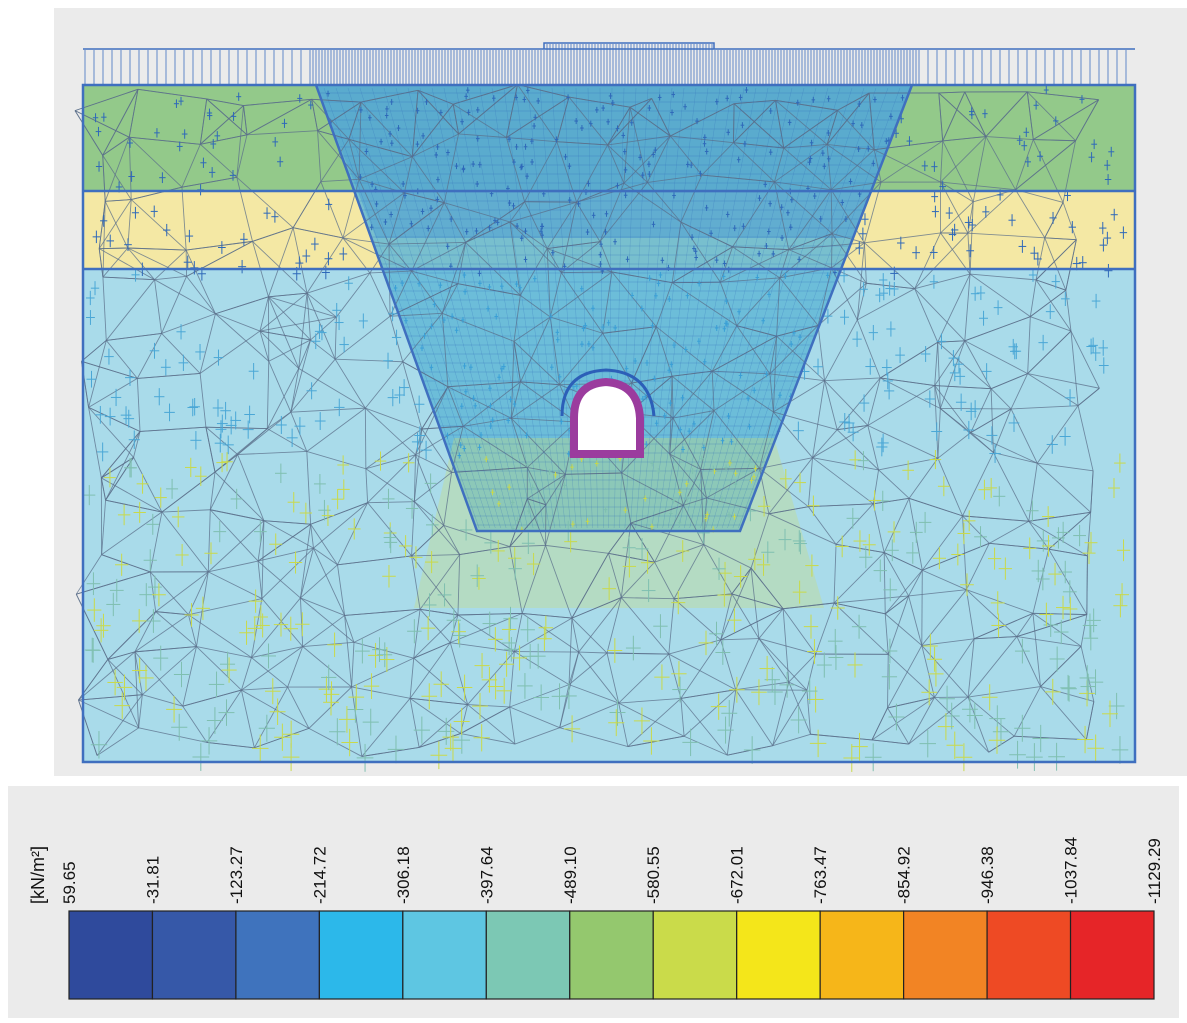  What do you see at coordinates (820, 875) in the screenshot?
I see `legend-tick-label: -763.47` at bounding box center [820, 875].